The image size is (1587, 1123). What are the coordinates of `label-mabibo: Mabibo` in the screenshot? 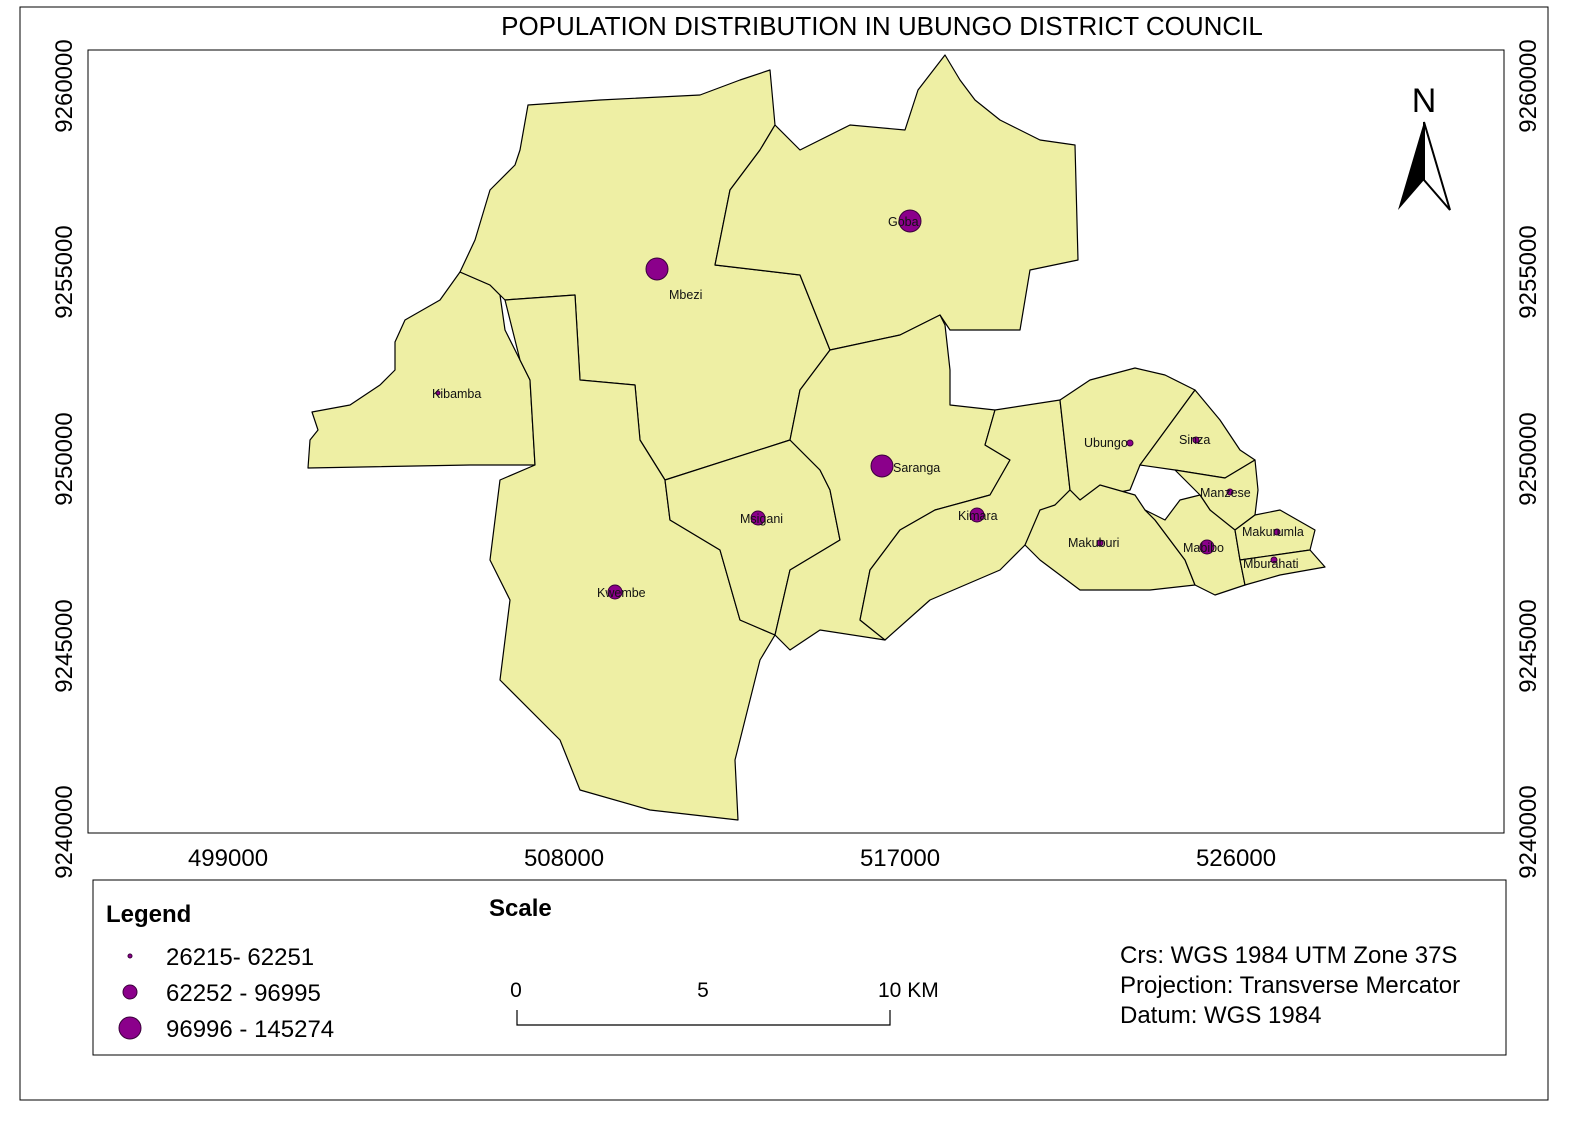 It's located at (1203, 548).